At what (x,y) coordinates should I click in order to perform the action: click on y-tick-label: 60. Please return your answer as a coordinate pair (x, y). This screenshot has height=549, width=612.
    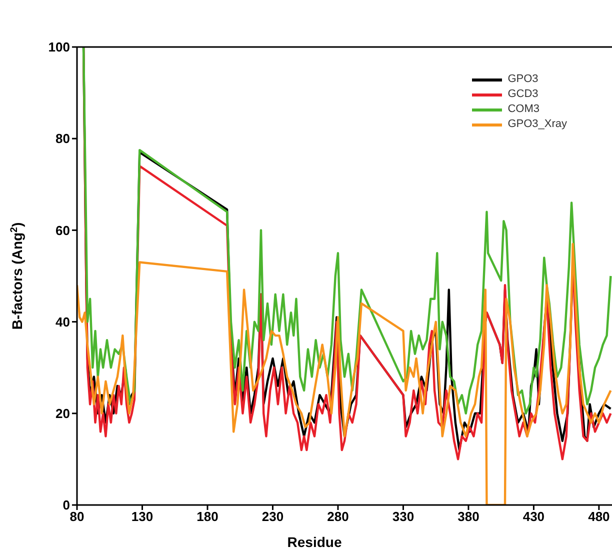
    Looking at the image, I should click on (63, 230).